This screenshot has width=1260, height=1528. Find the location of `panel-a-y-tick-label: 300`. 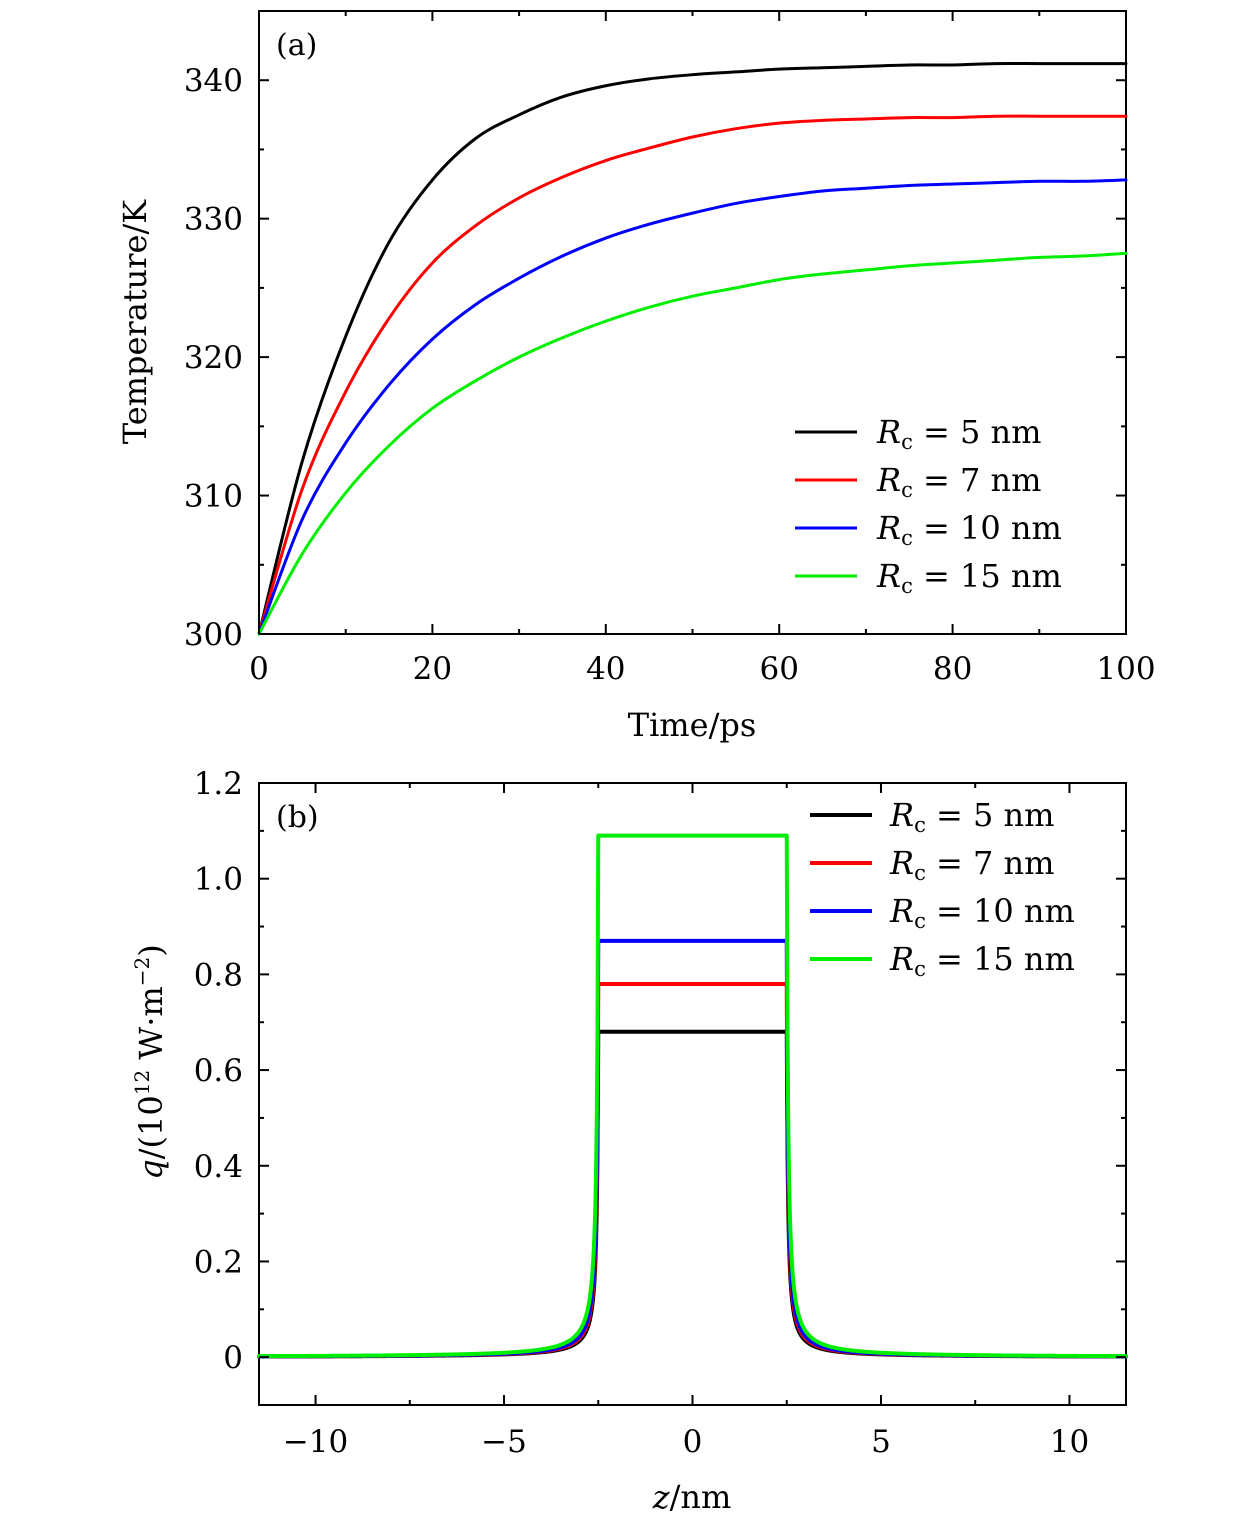

panel-a-y-tick-label: 300 is located at coordinates (213, 635).